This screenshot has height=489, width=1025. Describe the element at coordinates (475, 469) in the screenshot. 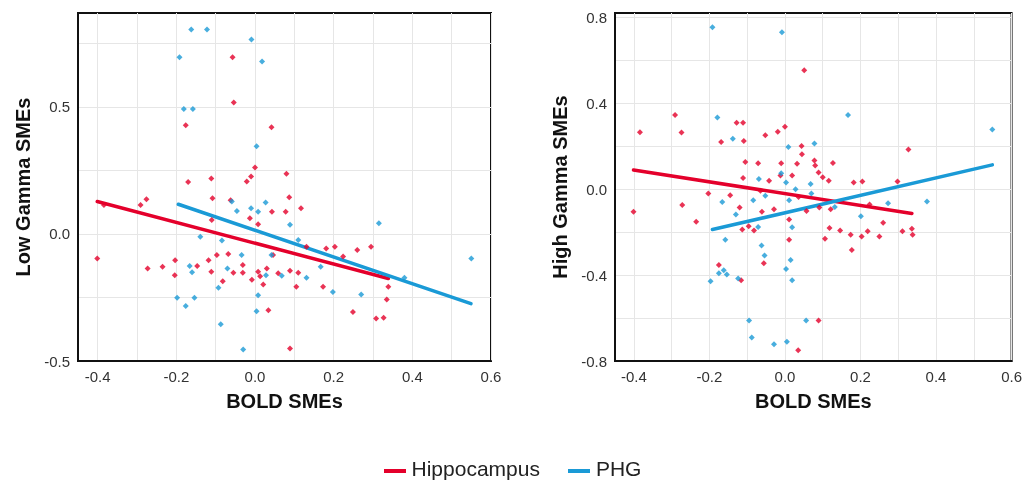

I see `legend-label: Hippocampus` at that location.